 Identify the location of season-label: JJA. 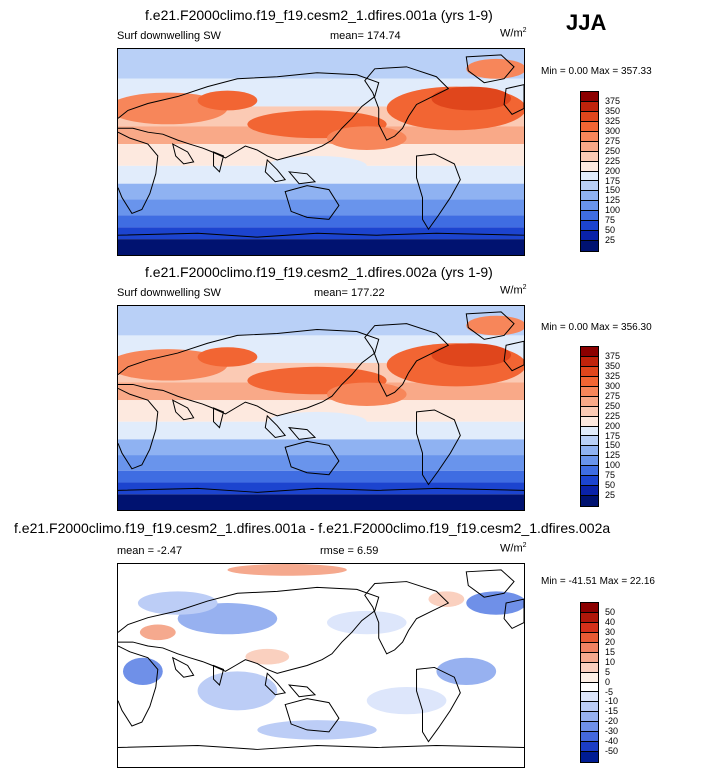
(586, 22).